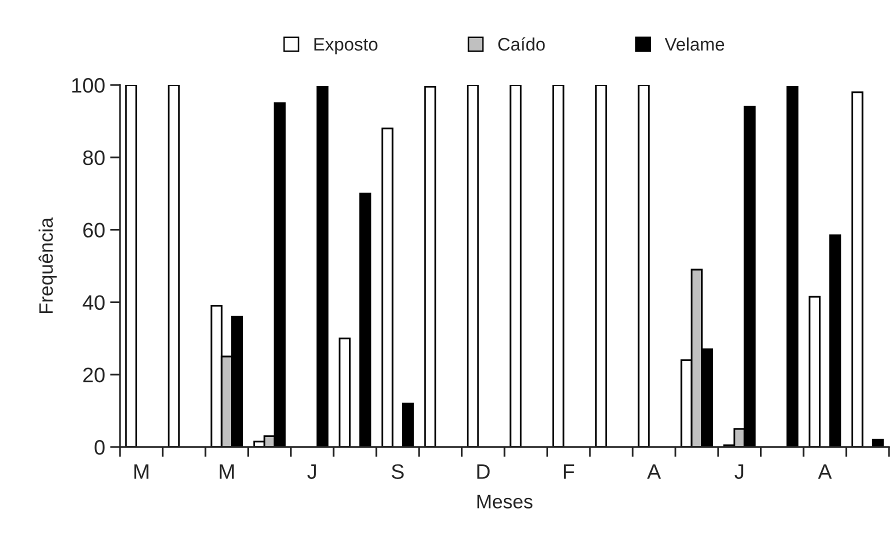  What do you see at coordinates (94, 158) in the screenshot?
I see `y-tick-label: 80` at bounding box center [94, 158].